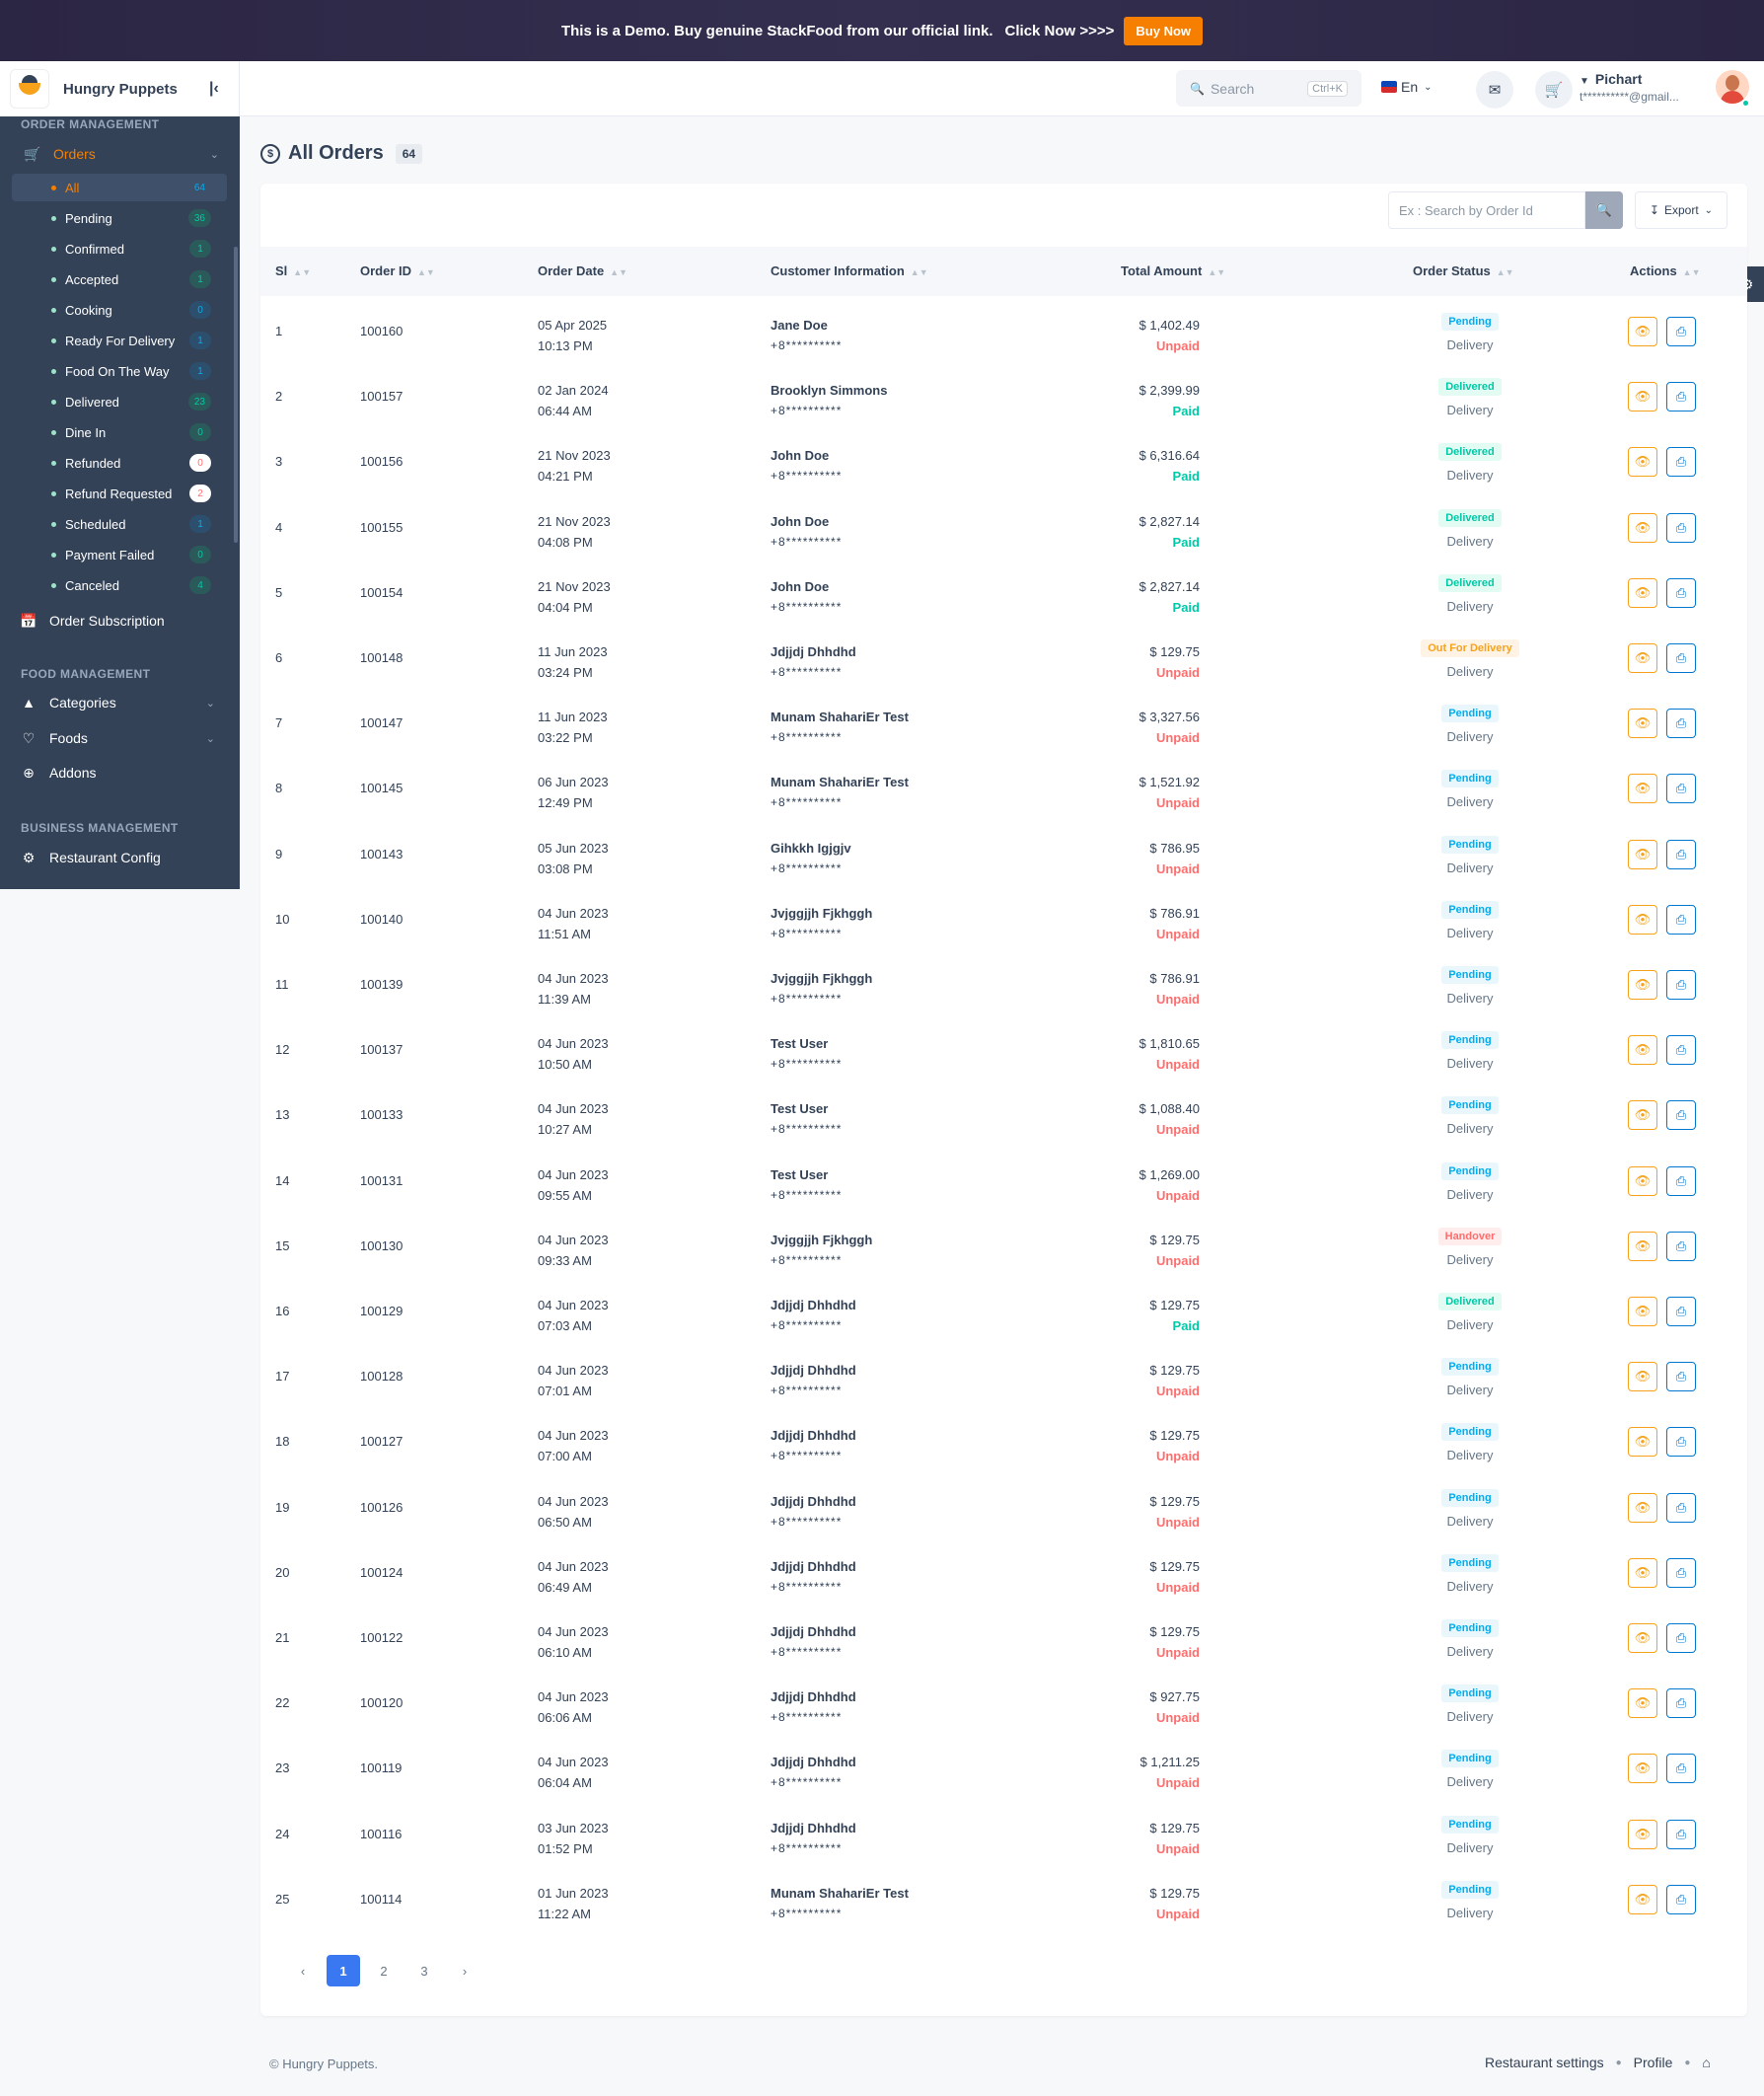 The width and height of the screenshot is (1764, 2096). Describe the element at coordinates (119, 187) in the screenshot. I see `sidebar-subitem-all: All 64` at that location.